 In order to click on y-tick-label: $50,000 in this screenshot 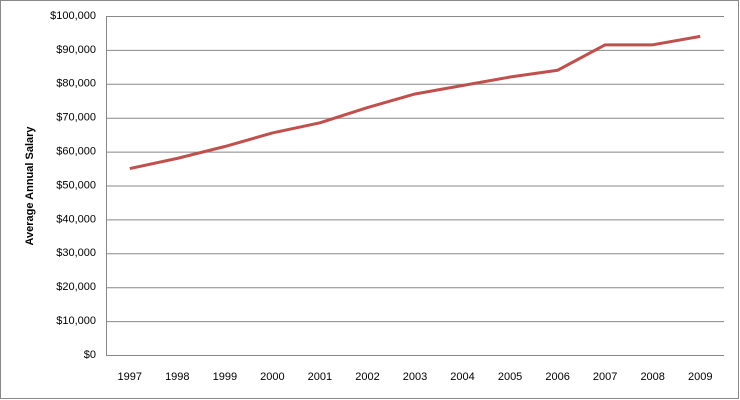, I will do `click(76, 185)`.